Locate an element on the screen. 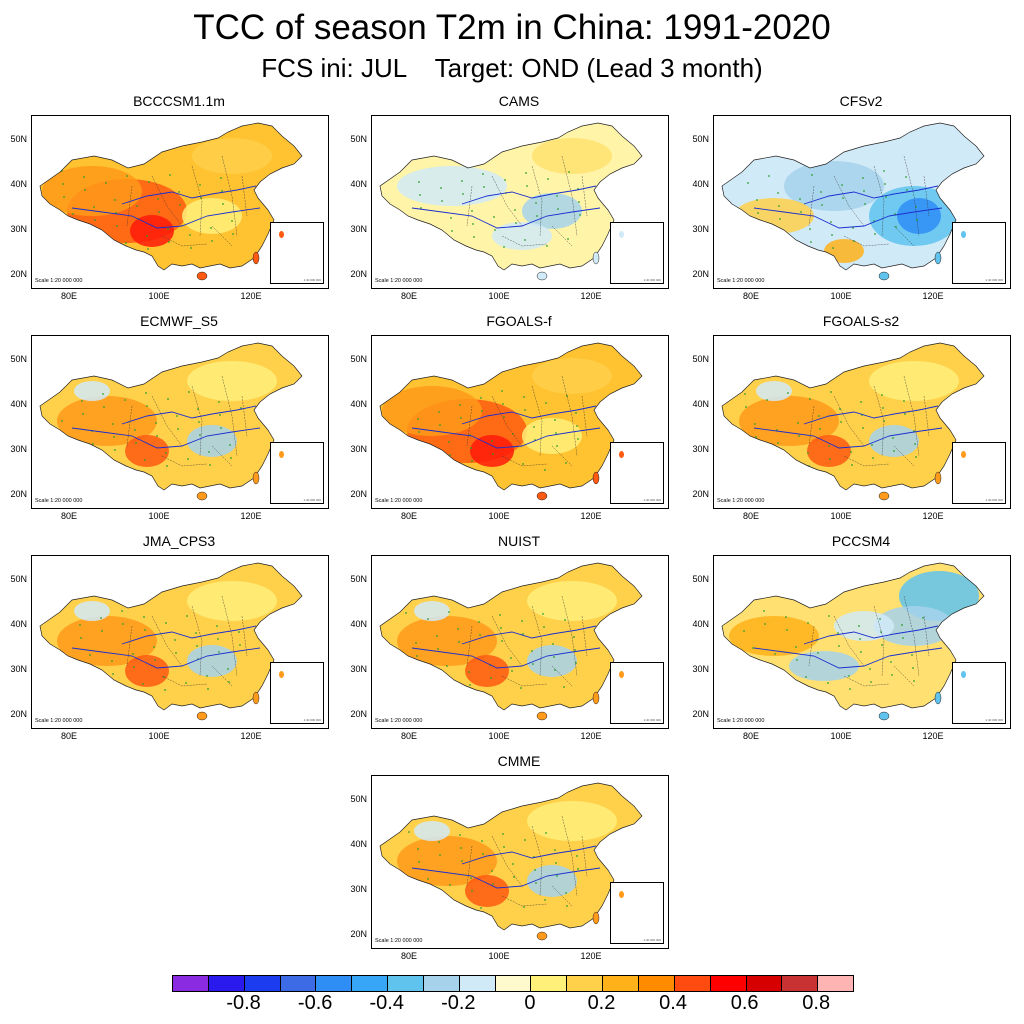 The image size is (1024, 1024). lat-tick-label: 40N is located at coordinates (358, 624).